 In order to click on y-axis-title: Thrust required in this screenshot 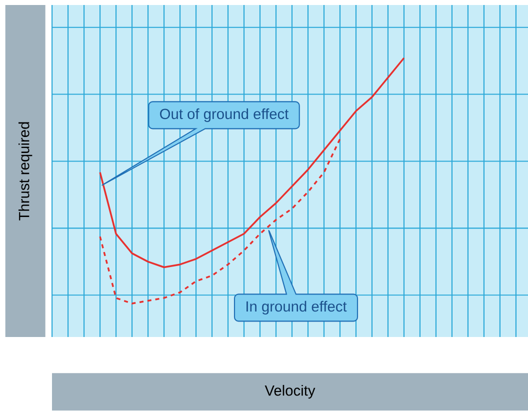, I will do `click(25, 171)`.